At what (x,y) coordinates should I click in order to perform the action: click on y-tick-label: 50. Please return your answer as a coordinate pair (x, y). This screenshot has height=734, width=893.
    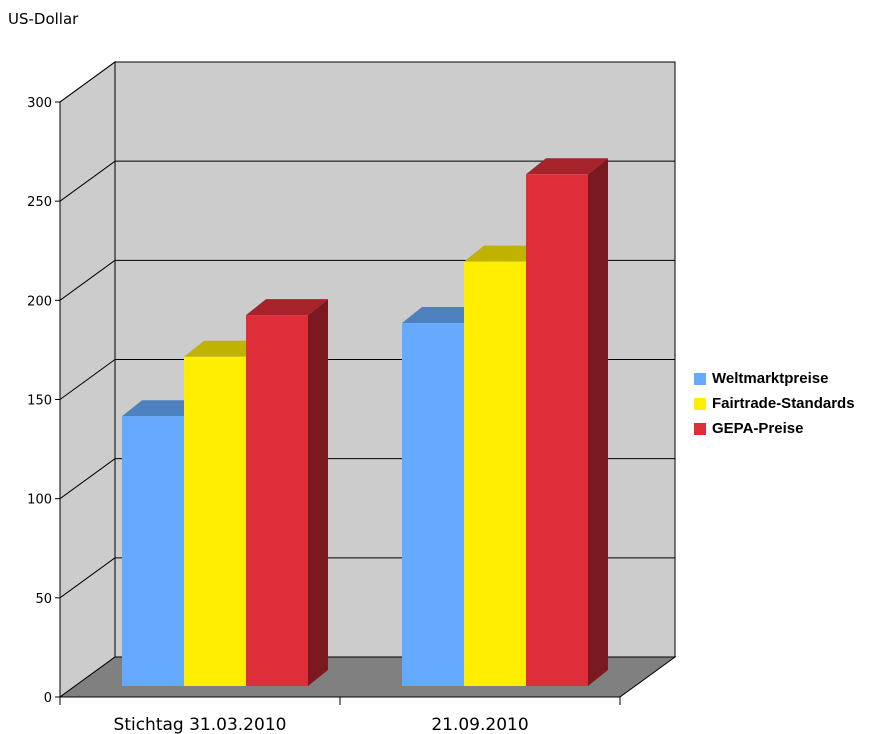
    Looking at the image, I should click on (43, 599).